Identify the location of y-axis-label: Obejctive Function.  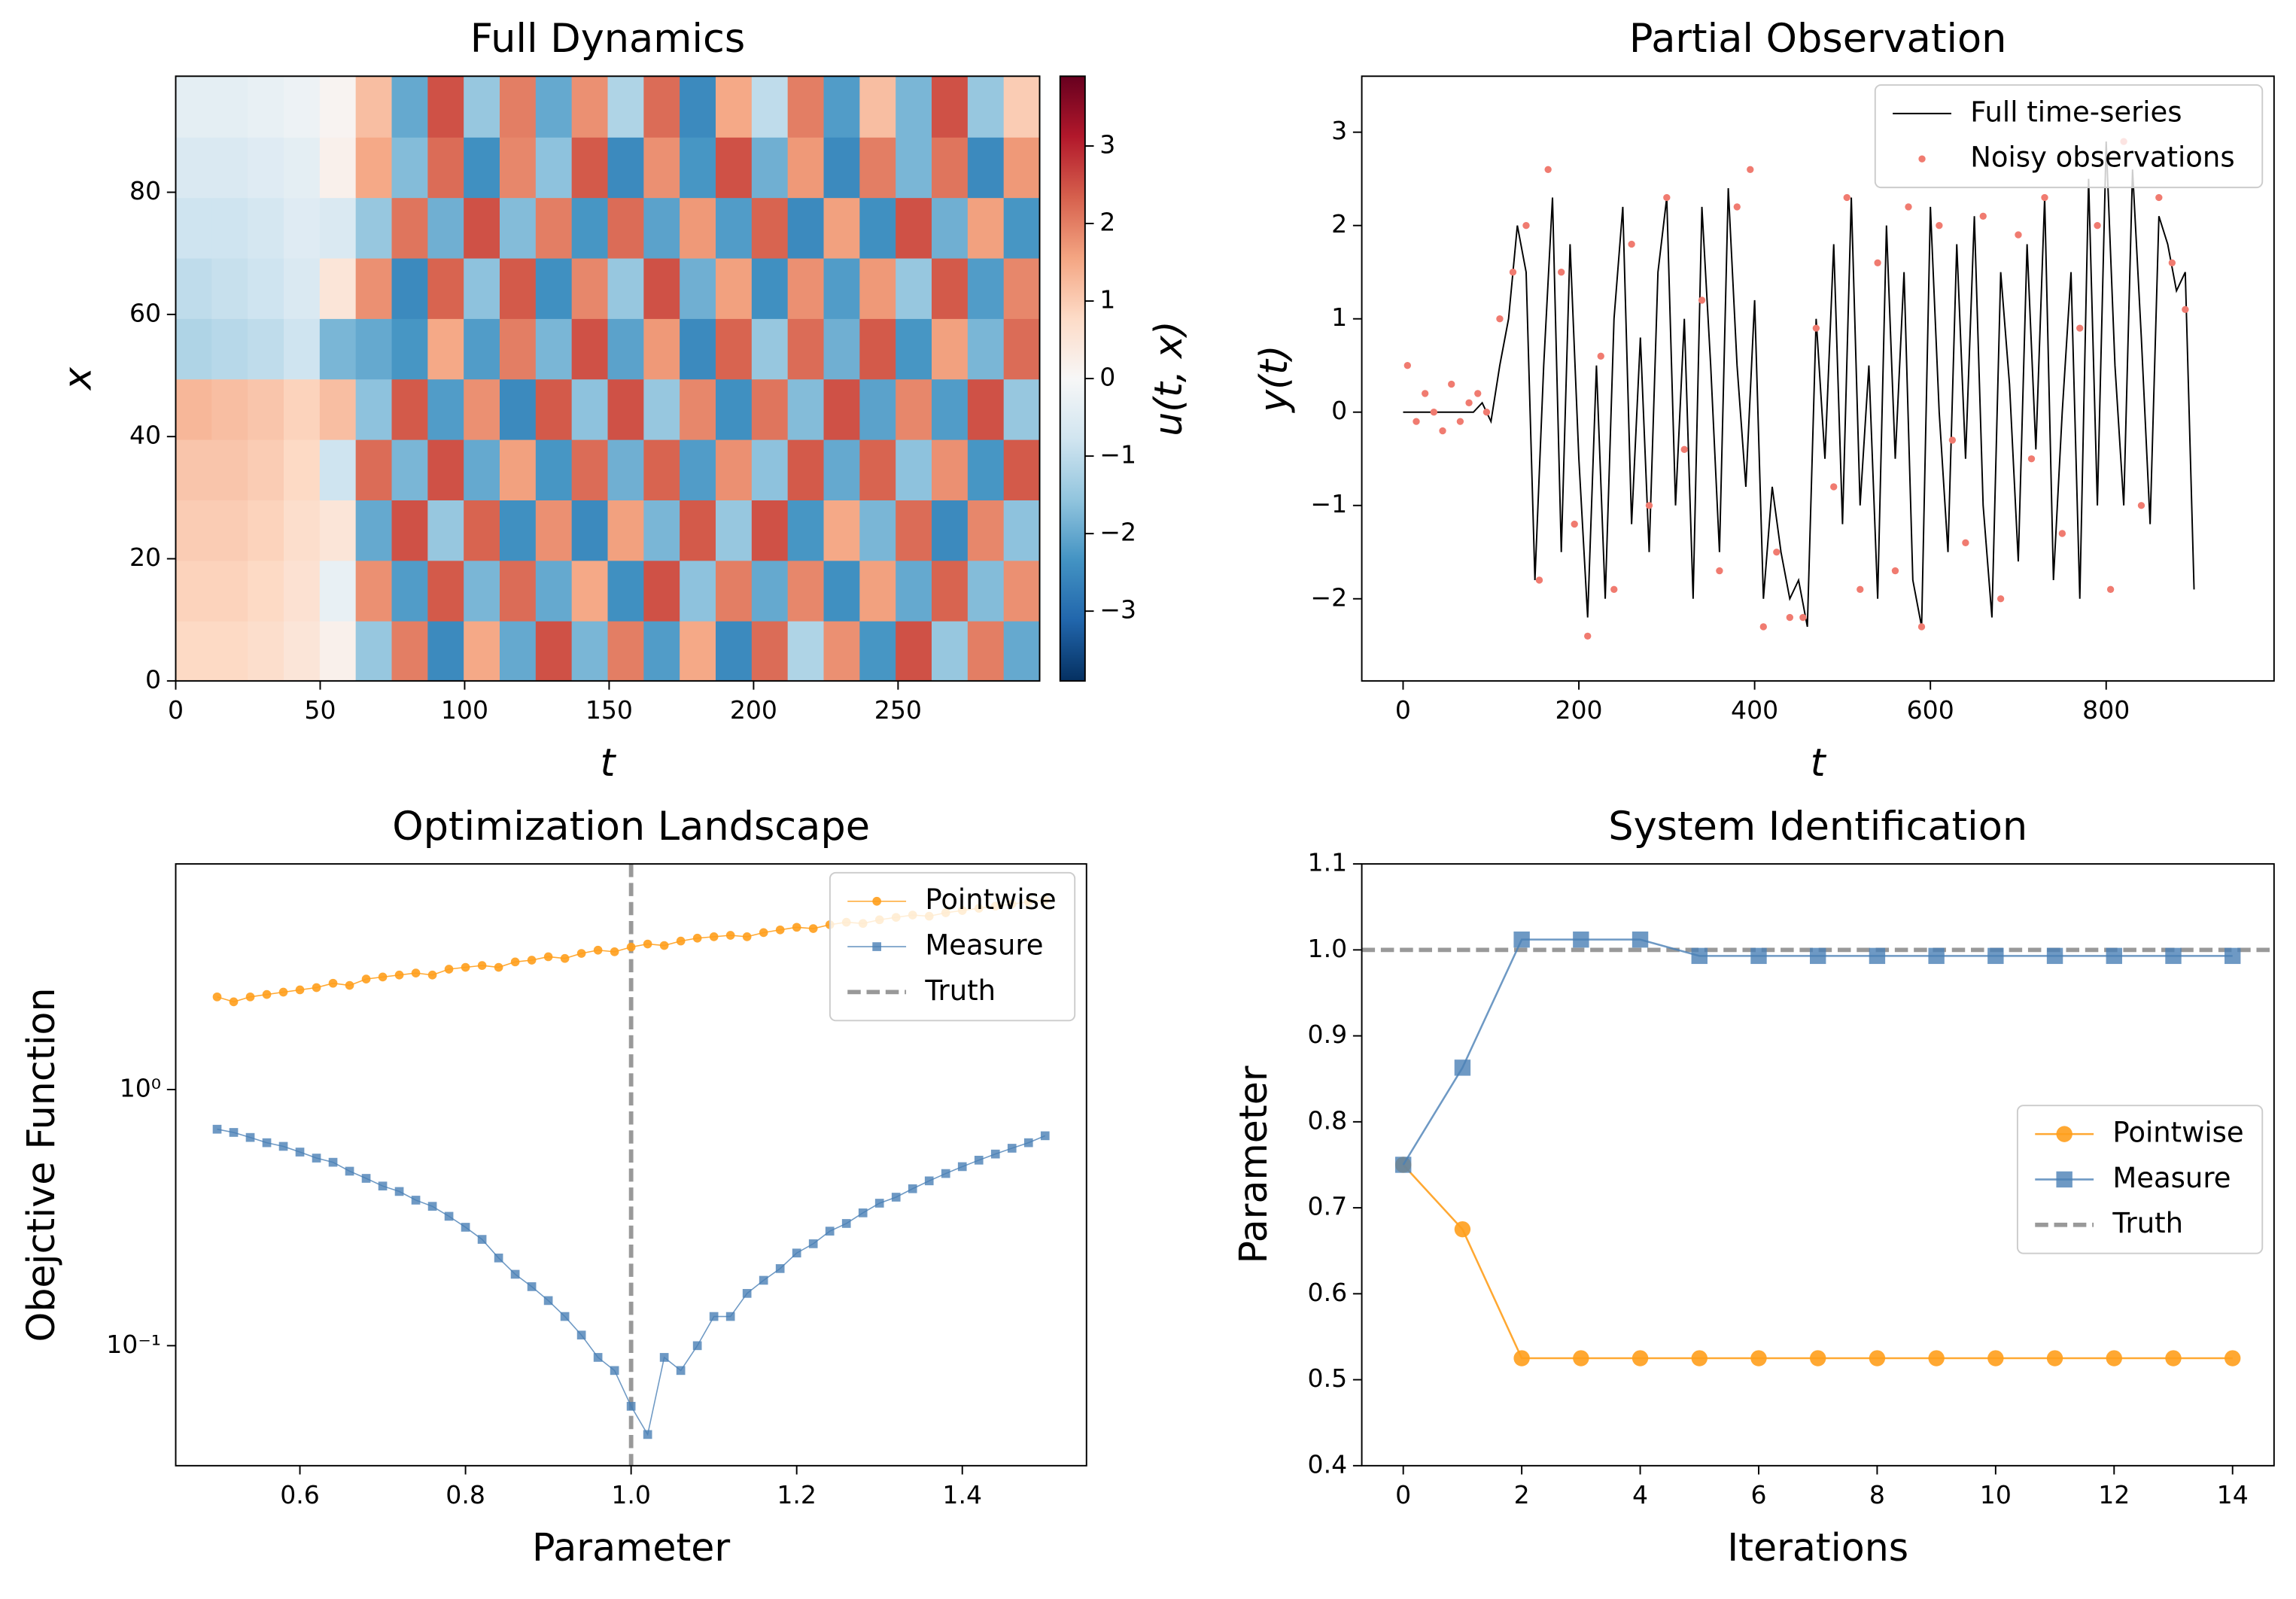
(41, 1164).